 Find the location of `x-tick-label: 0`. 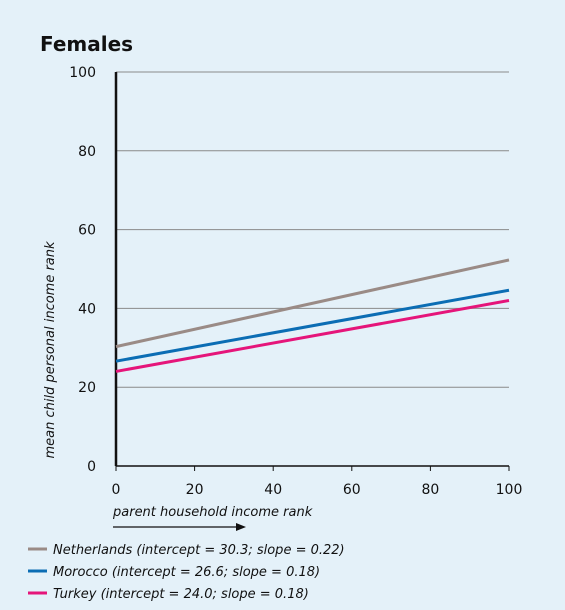

x-tick-label: 0 is located at coordinates (116, 490).